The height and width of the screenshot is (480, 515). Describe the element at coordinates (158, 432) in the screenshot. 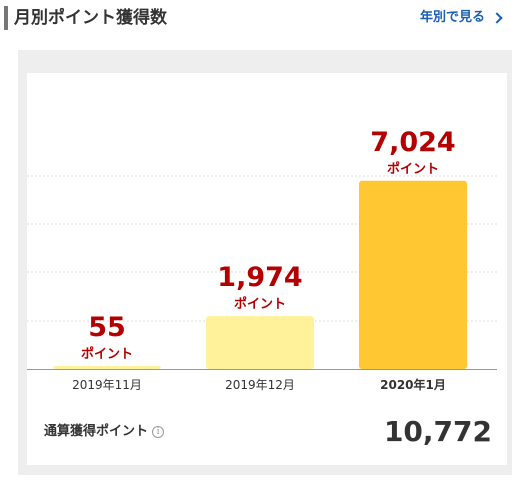

I see `info-icon: i` at that location.